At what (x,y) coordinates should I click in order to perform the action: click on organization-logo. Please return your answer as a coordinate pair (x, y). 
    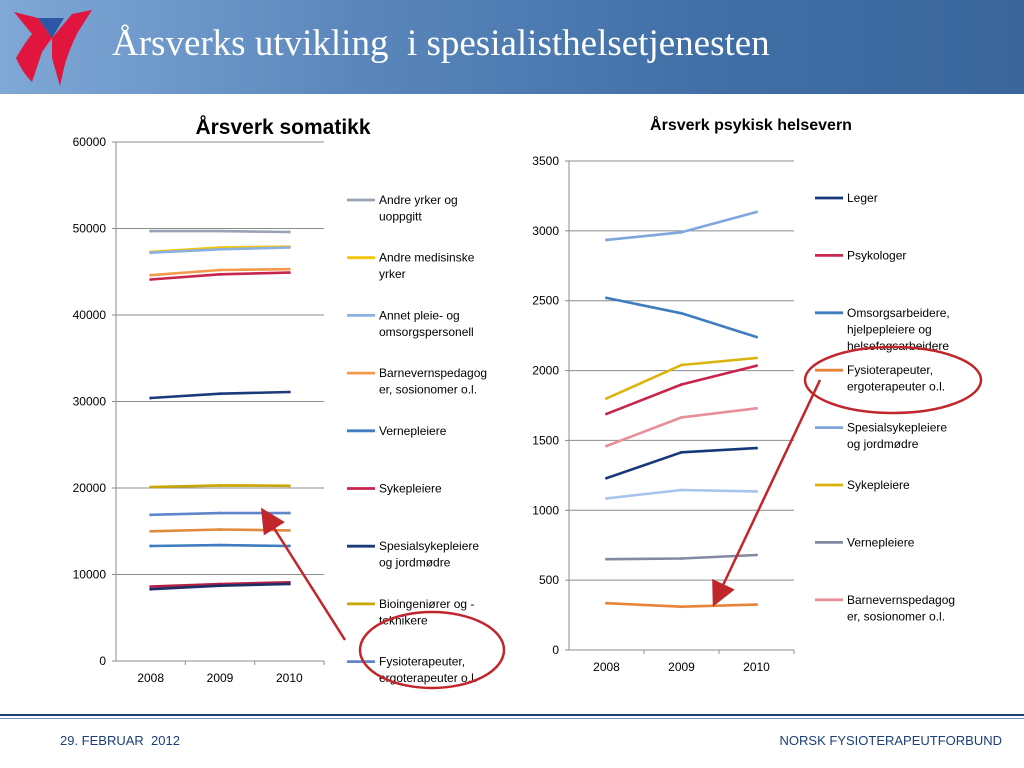
    Looking at the image, I should click on (53, 48).